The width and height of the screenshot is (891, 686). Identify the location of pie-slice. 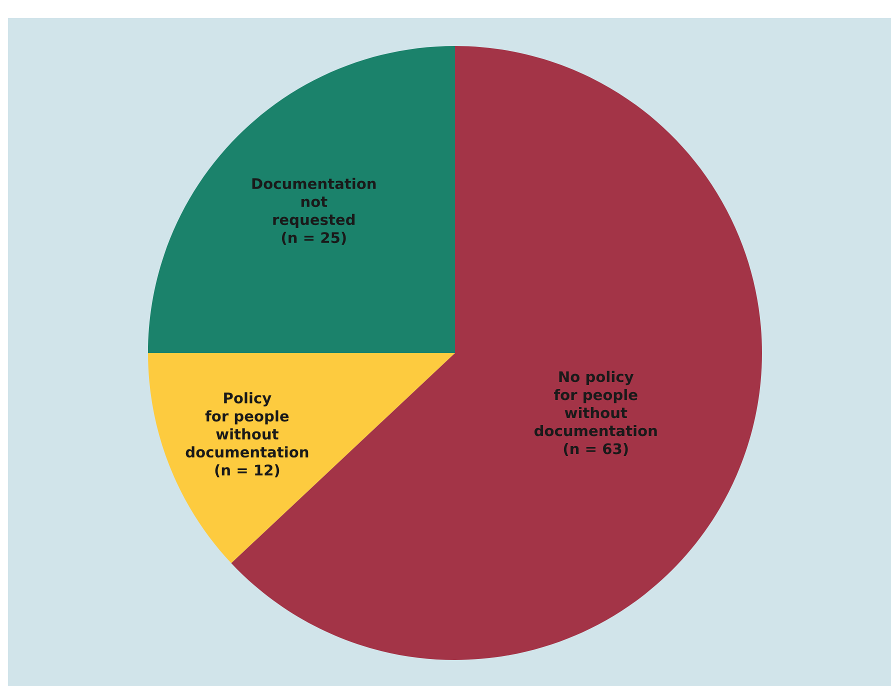
(301, 458).